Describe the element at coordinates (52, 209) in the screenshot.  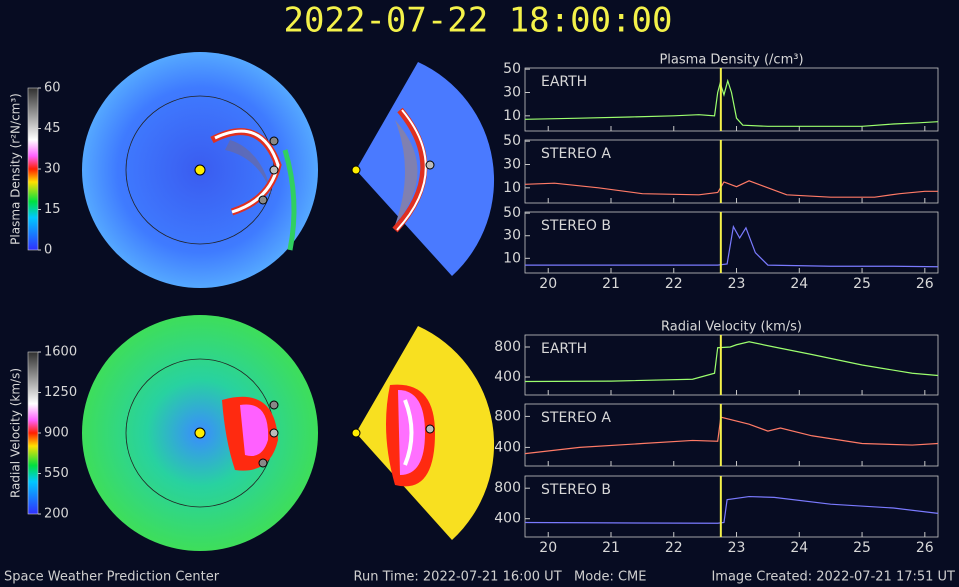
I see `colorbar-tick-label: 15` at that location.